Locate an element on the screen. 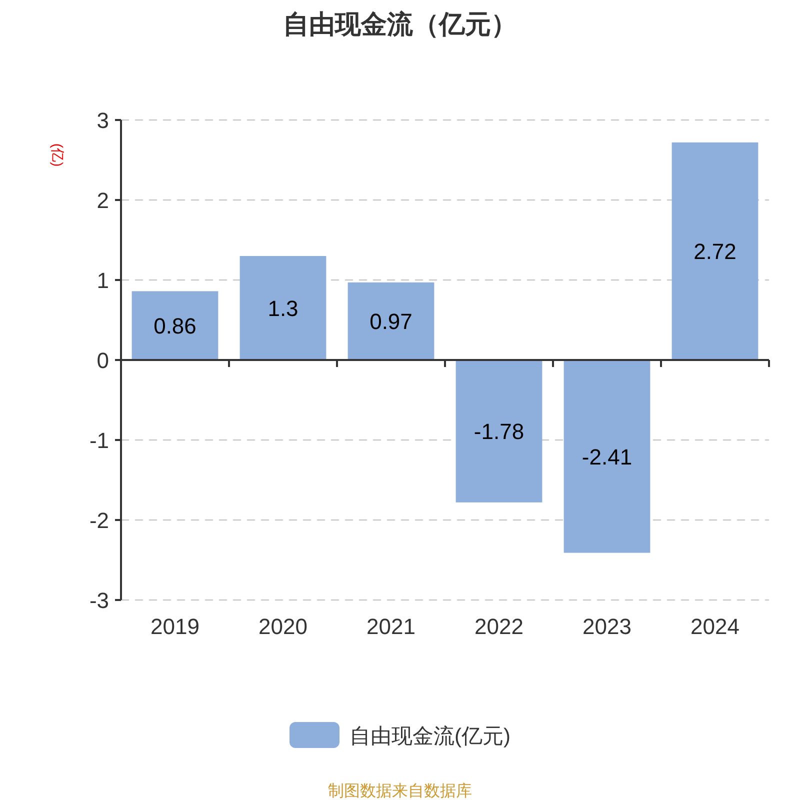 This screenshot has width=800, height=800. x-tick-label: 2020 is located at coordinates (283, 626).